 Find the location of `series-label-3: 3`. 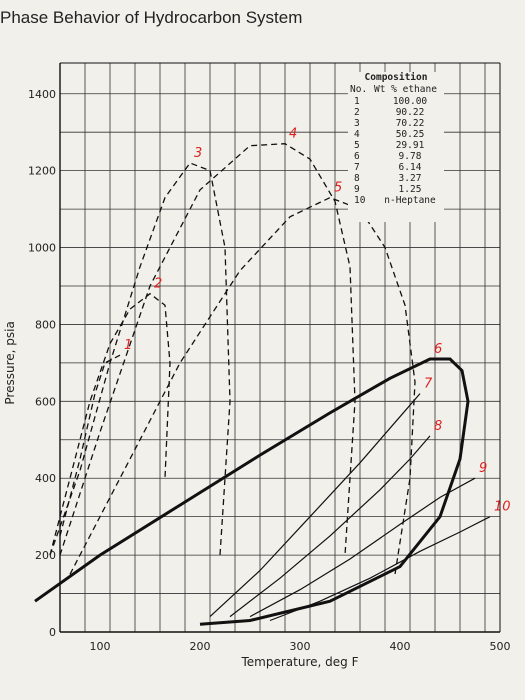

series-label-3: 3 is located at coordinates (198, 153).